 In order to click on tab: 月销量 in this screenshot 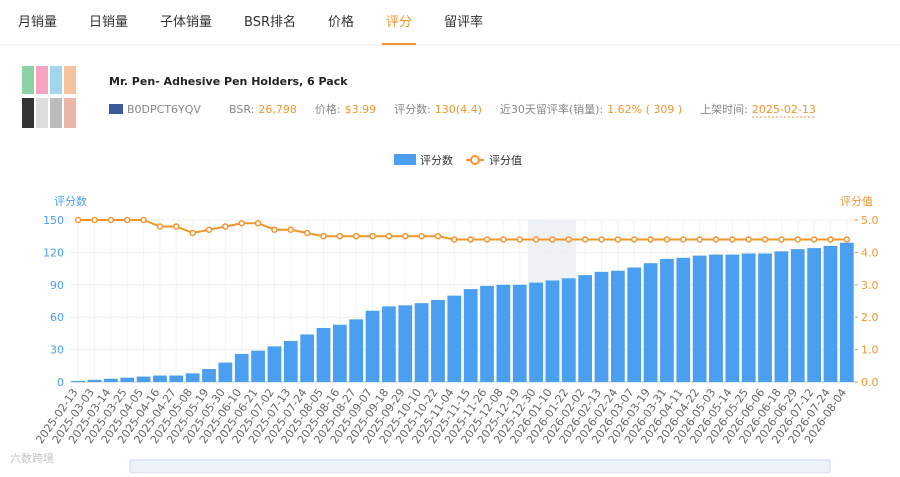, I will do `click(37, 22)`.